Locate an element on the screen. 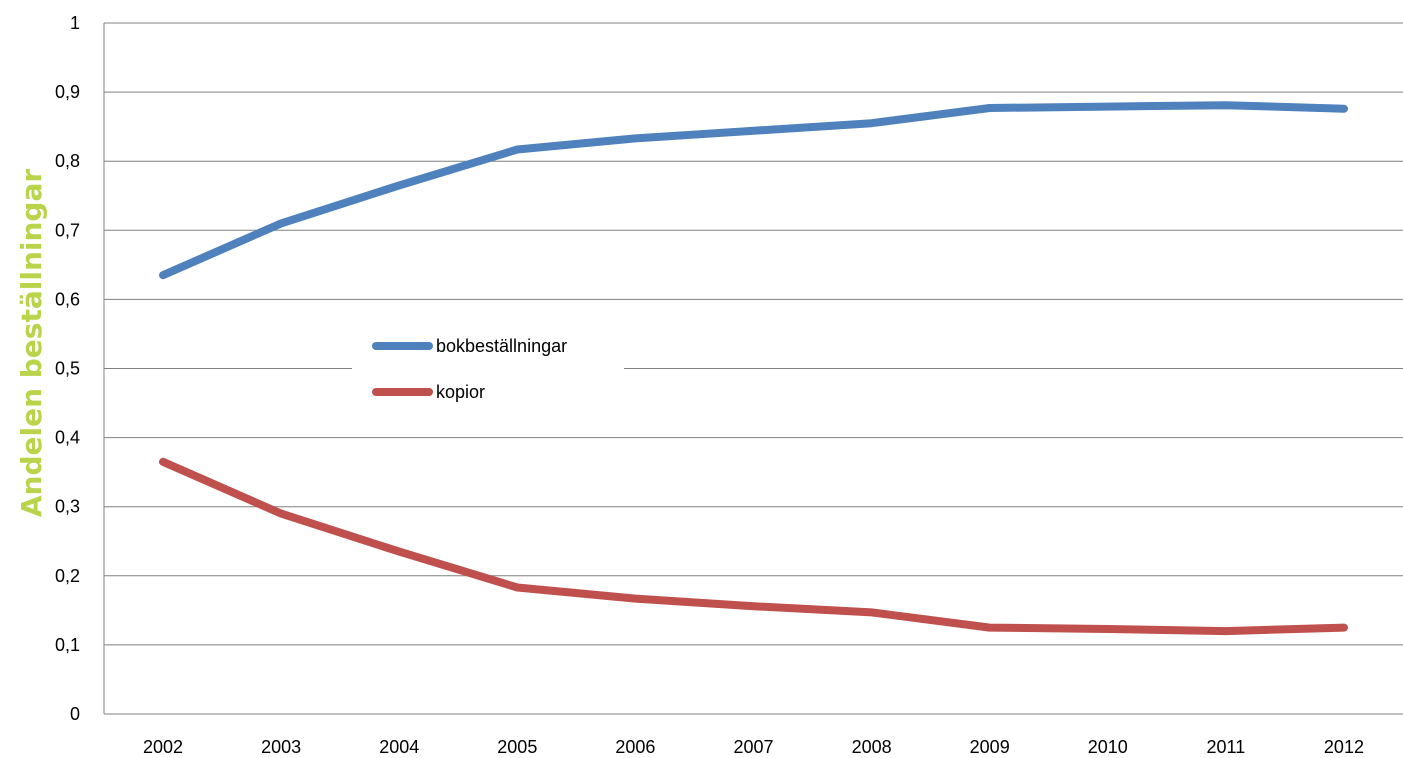  x-tick-label: 2007 is located at coordinates (753, 747).